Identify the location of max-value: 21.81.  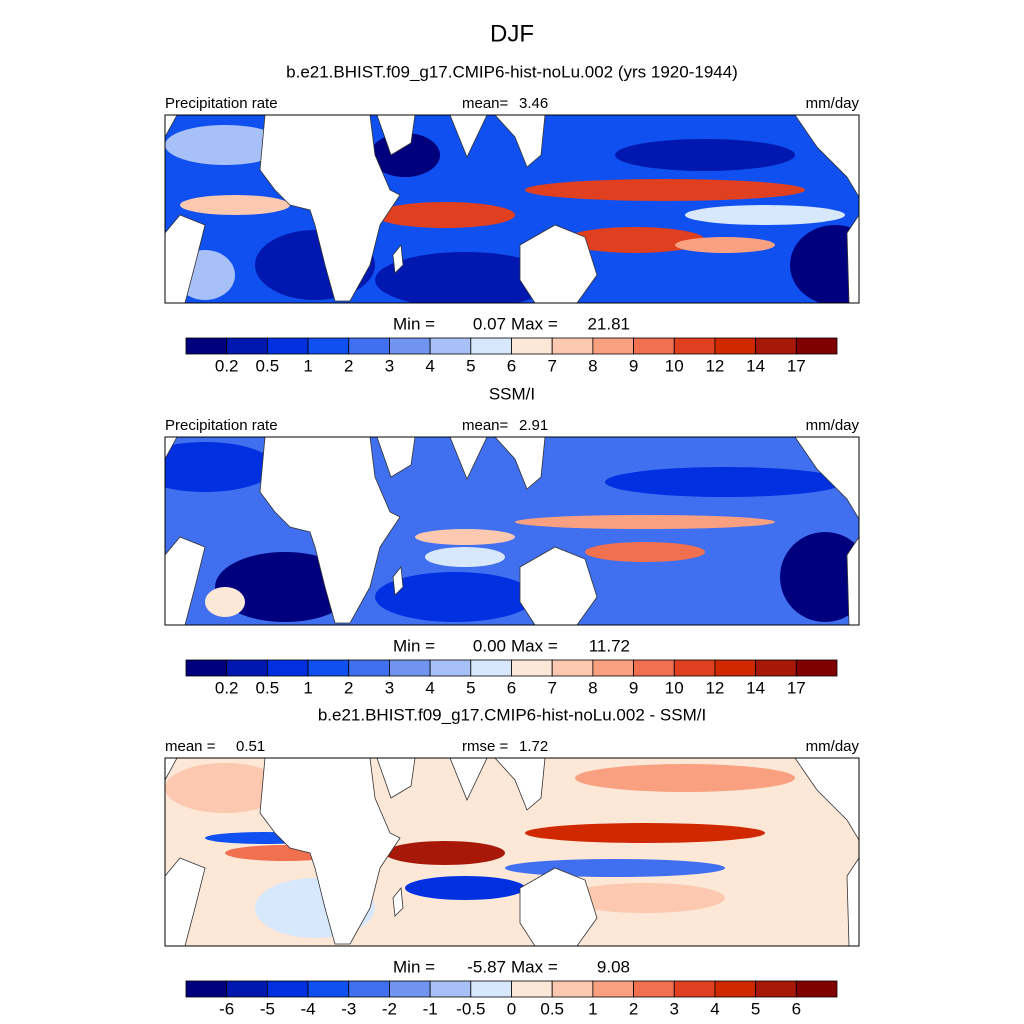
(608, 323).